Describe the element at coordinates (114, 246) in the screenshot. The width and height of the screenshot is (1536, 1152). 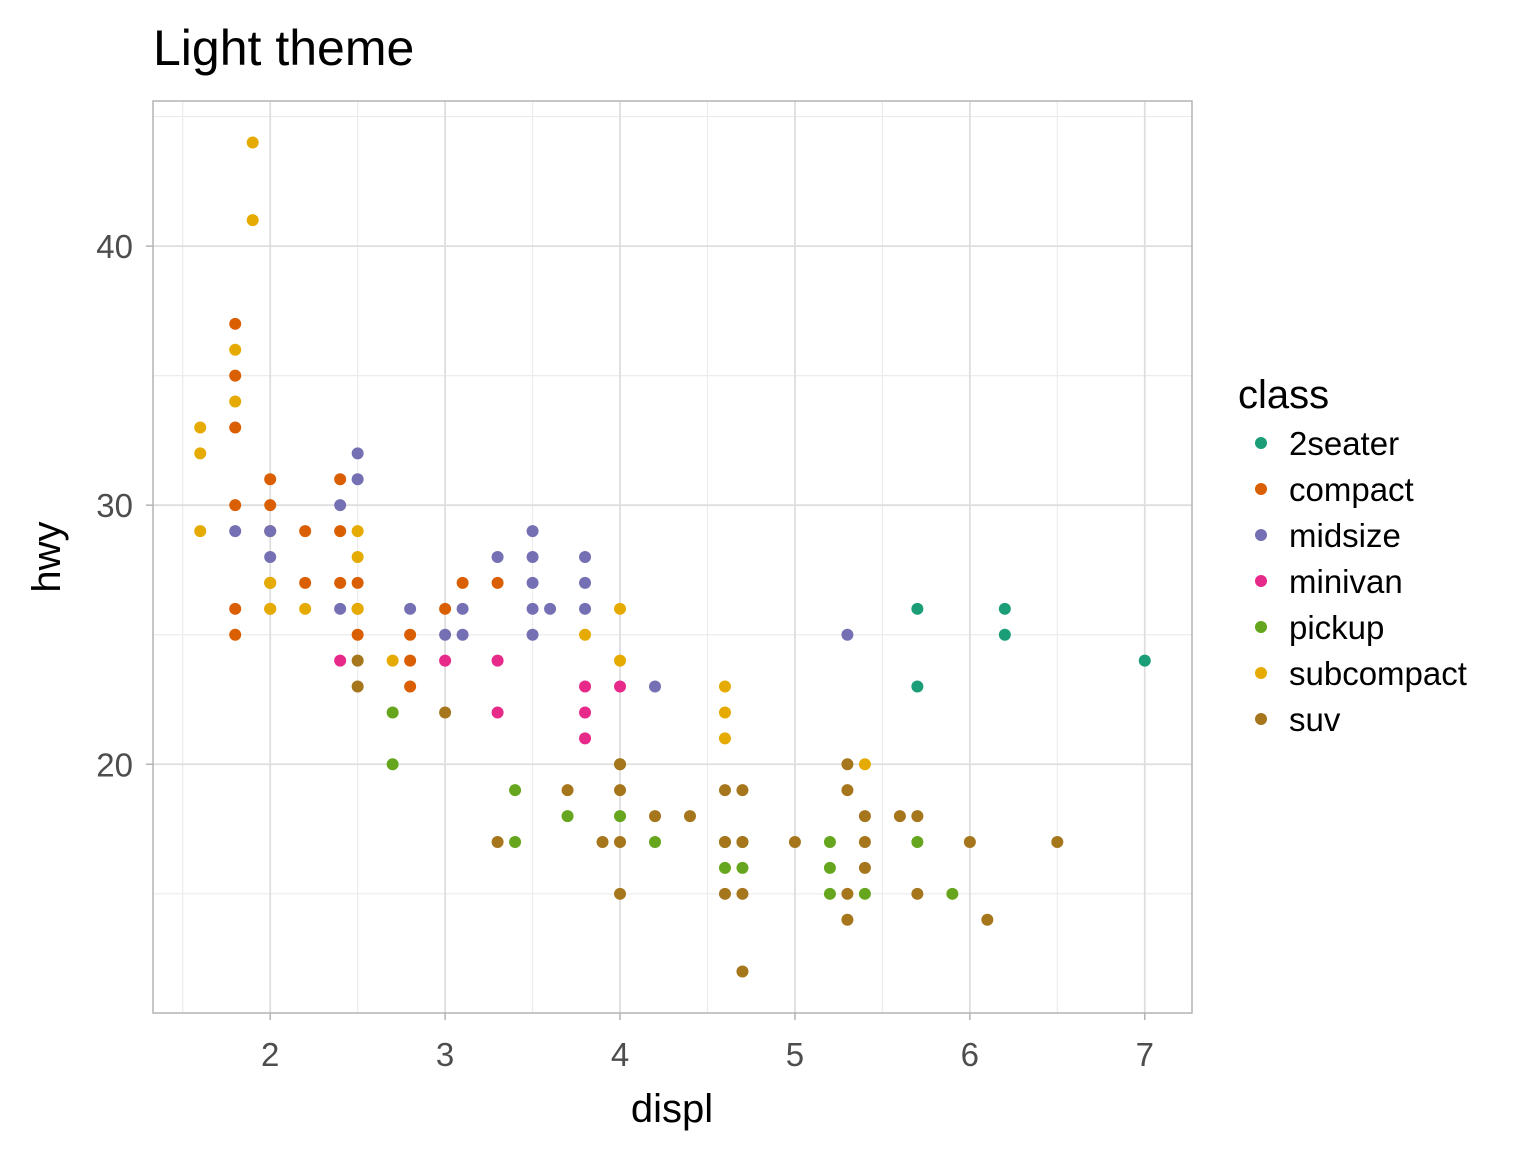
I see `y-tick-label: 40` at that location.